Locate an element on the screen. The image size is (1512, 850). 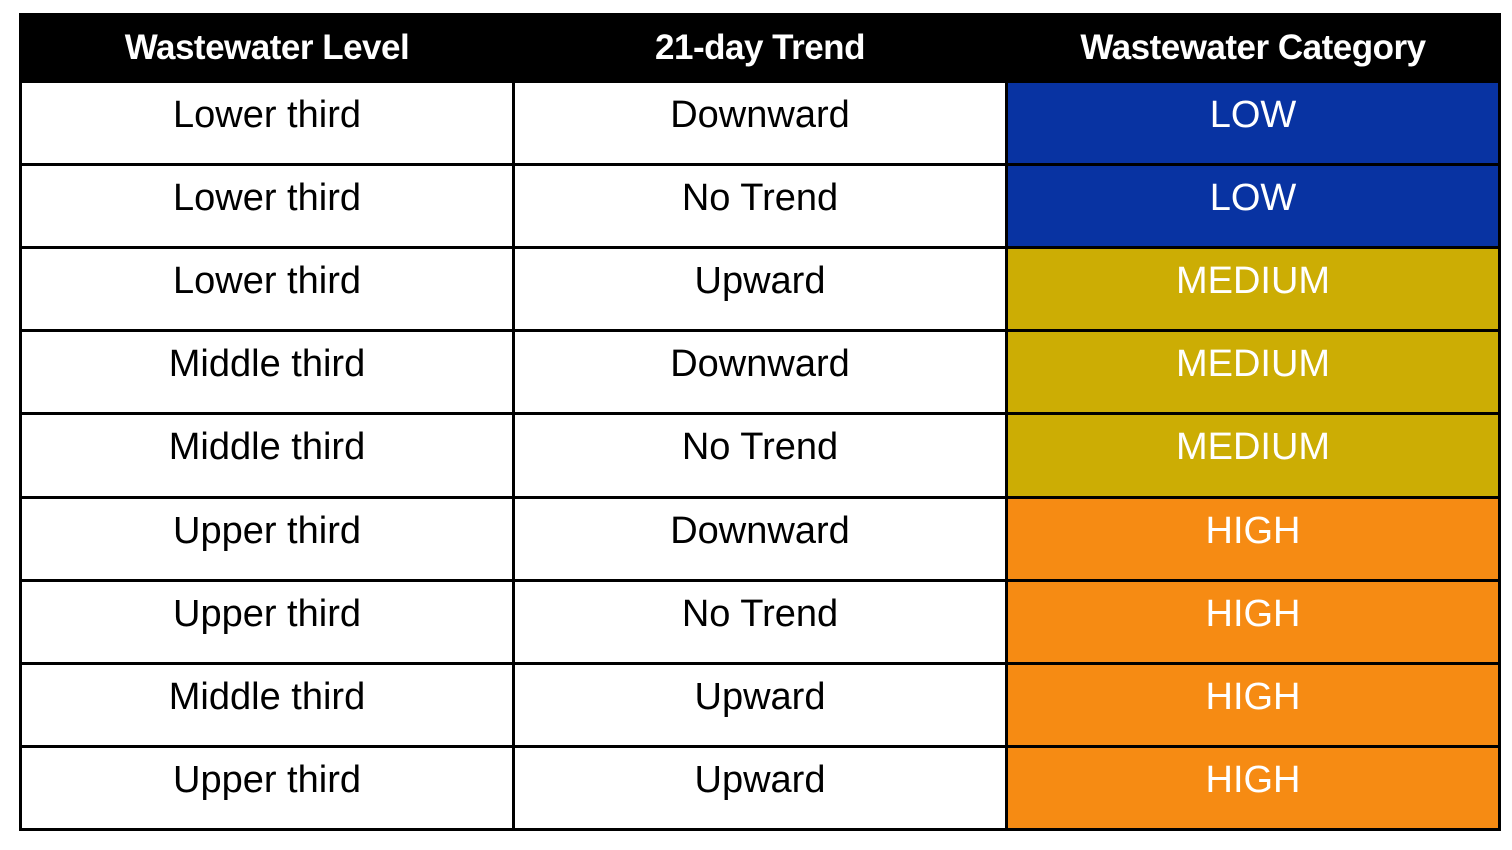
column-header-wastewater-level: Wastewater Level is located at coordinates (267, 48).